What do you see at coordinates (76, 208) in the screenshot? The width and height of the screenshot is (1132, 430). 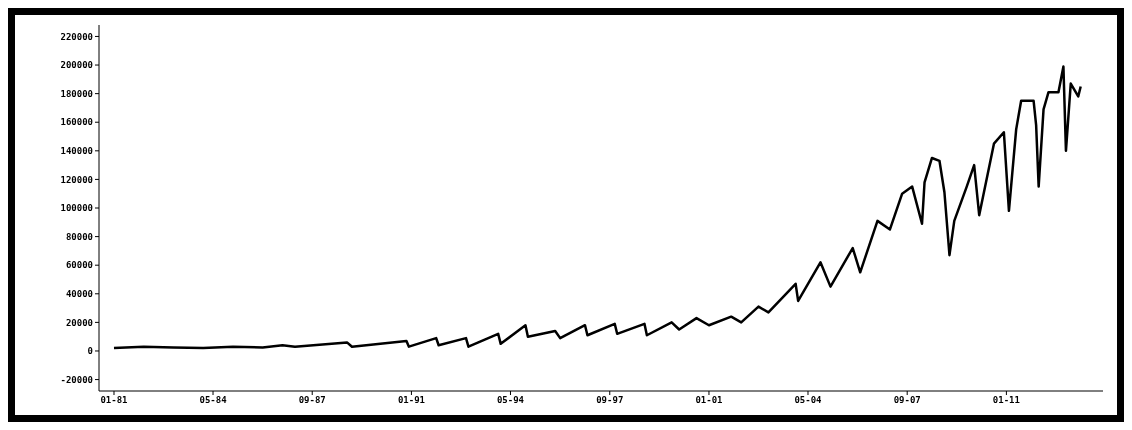 I see `y-tick-label: 100000` at bounding box center [76, 208].